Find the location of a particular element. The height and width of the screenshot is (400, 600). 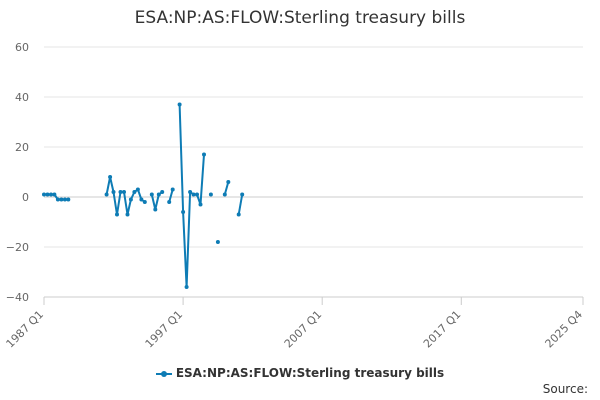

legend-marker-icon is located at coordinates (163, 373).